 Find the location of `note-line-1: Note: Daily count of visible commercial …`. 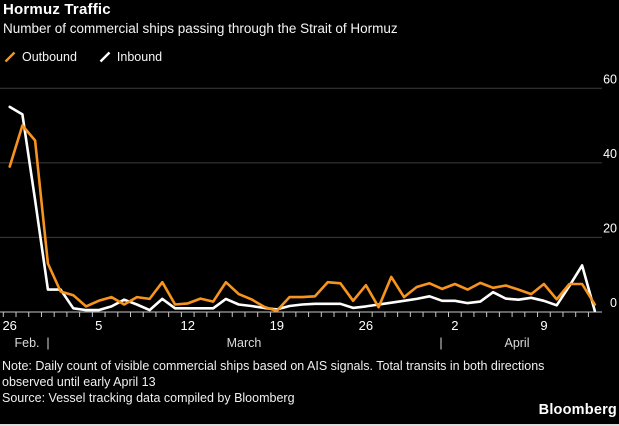

note-line-1: Note: Daily count of visible commercial … is located at coordinates (273, 366).